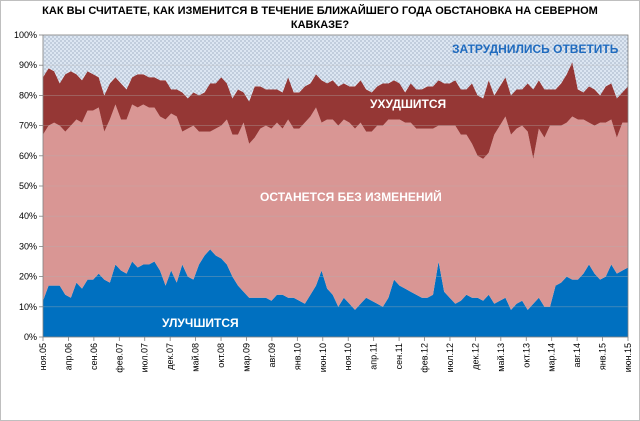 This screenshot has height=421, width=640. What do you see at coordinates (94, 356) in the screenshot?
I see `x-tick-label: сен.06` at bounding box center [94, 356].